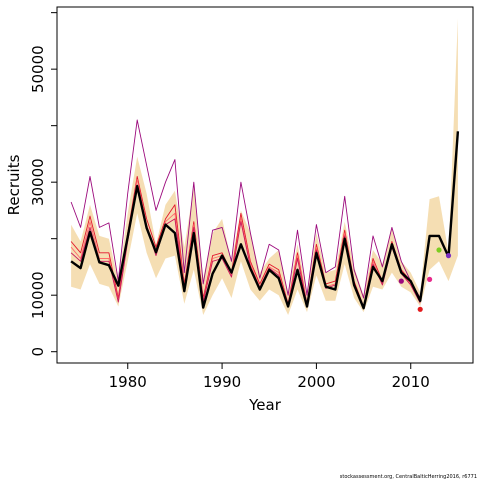 The height and width of the screenshot is (480, 480). What do you see at coordinates (38, 69) in the screenshot?
I see `y-tick-label-50000: 50000` at bounding box center [38, 69].